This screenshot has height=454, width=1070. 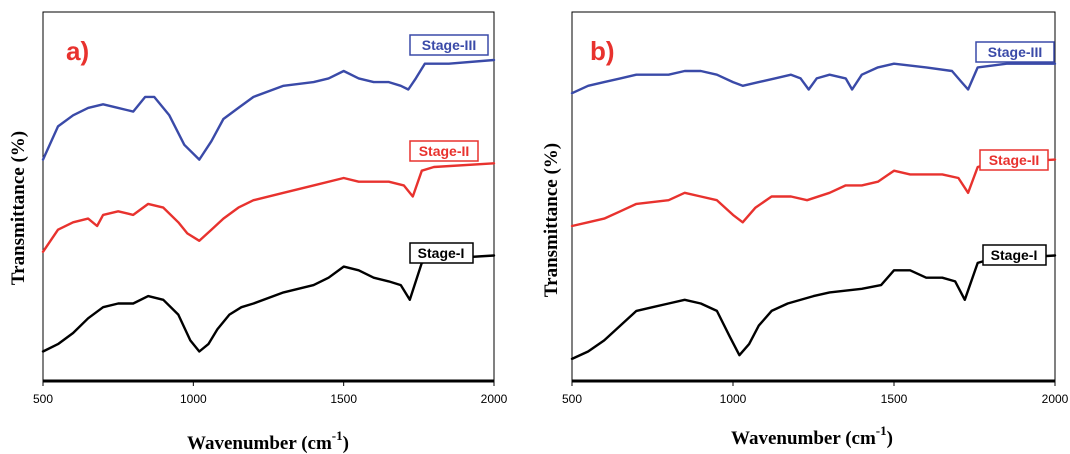 I want to click on panel-a-y-title: Transmittance (%), so click(x=18, y=208).